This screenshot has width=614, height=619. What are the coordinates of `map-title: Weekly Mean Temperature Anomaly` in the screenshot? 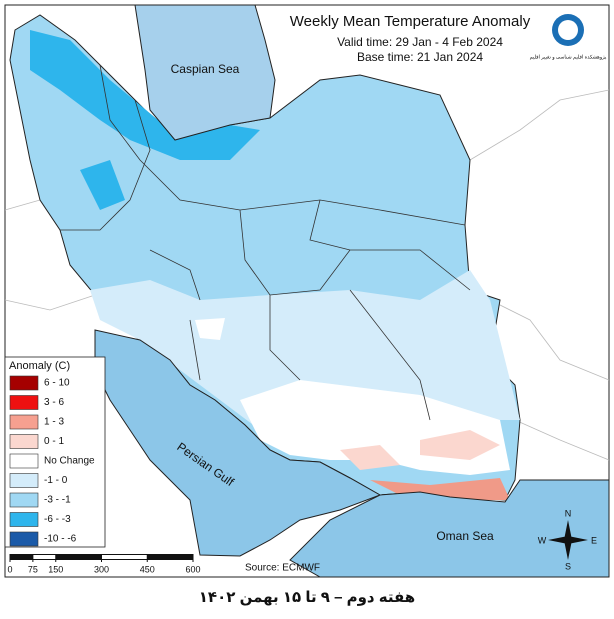 It's located at (410, 21).